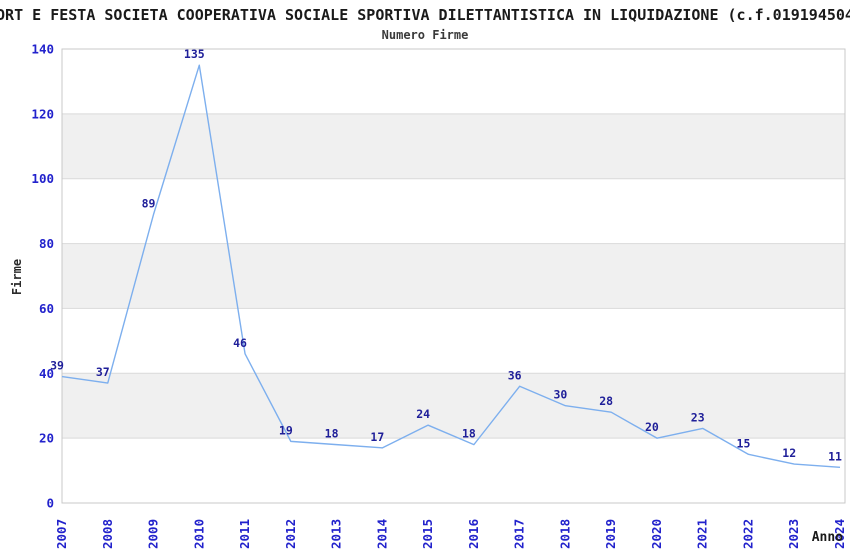  I want to click on y-axis-tick-label: 60, so click(46, 308).